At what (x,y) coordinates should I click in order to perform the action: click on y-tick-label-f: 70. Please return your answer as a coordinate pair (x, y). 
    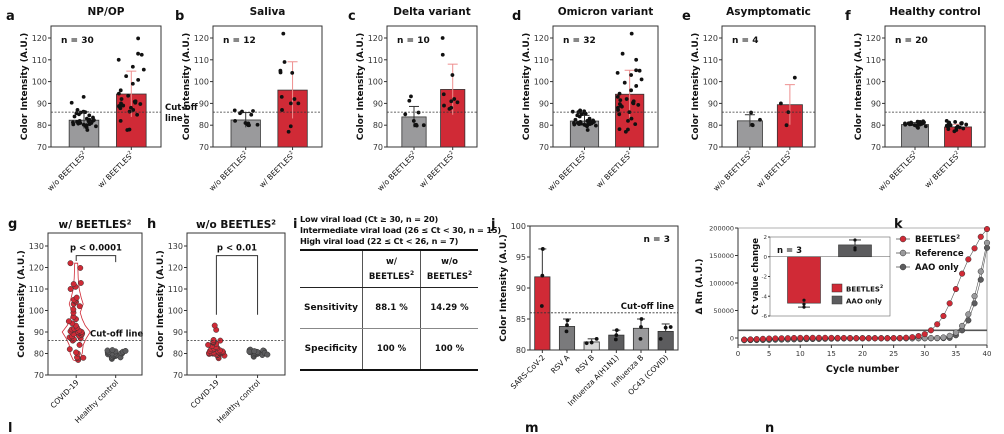
    Looking at the image, I should click on (876, 147).